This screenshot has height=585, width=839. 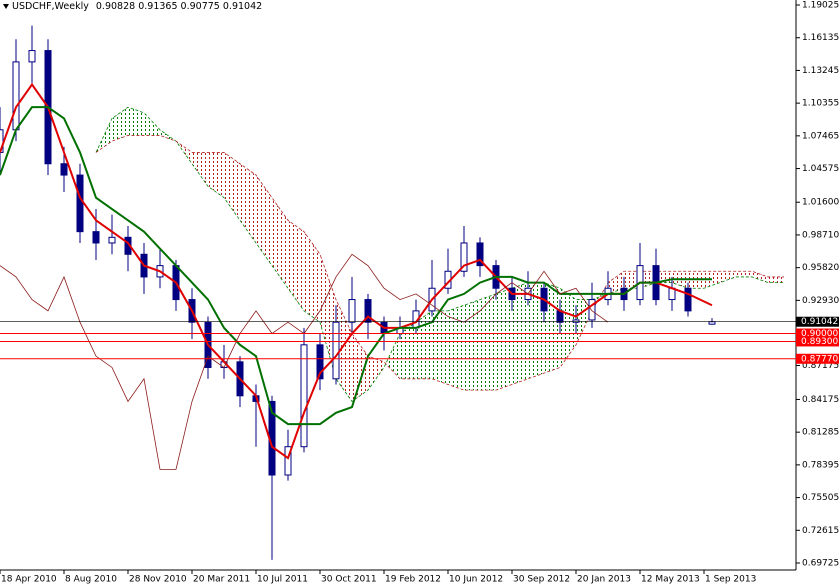 What do you see at coordinates (221, 580) in the screenshot?
I see `x-tick-label: 20 Mar 2011` at bounding box center [221, 580].